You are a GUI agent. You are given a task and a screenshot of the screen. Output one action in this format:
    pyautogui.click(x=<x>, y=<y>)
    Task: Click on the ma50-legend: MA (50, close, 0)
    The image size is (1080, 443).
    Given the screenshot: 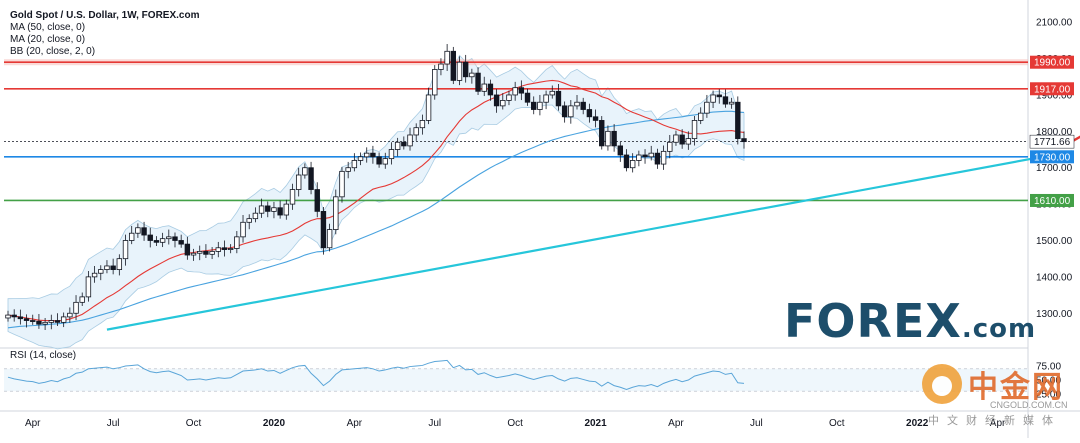 What is the action you would take?
    pyautogui.click(x=48, y=27)
    